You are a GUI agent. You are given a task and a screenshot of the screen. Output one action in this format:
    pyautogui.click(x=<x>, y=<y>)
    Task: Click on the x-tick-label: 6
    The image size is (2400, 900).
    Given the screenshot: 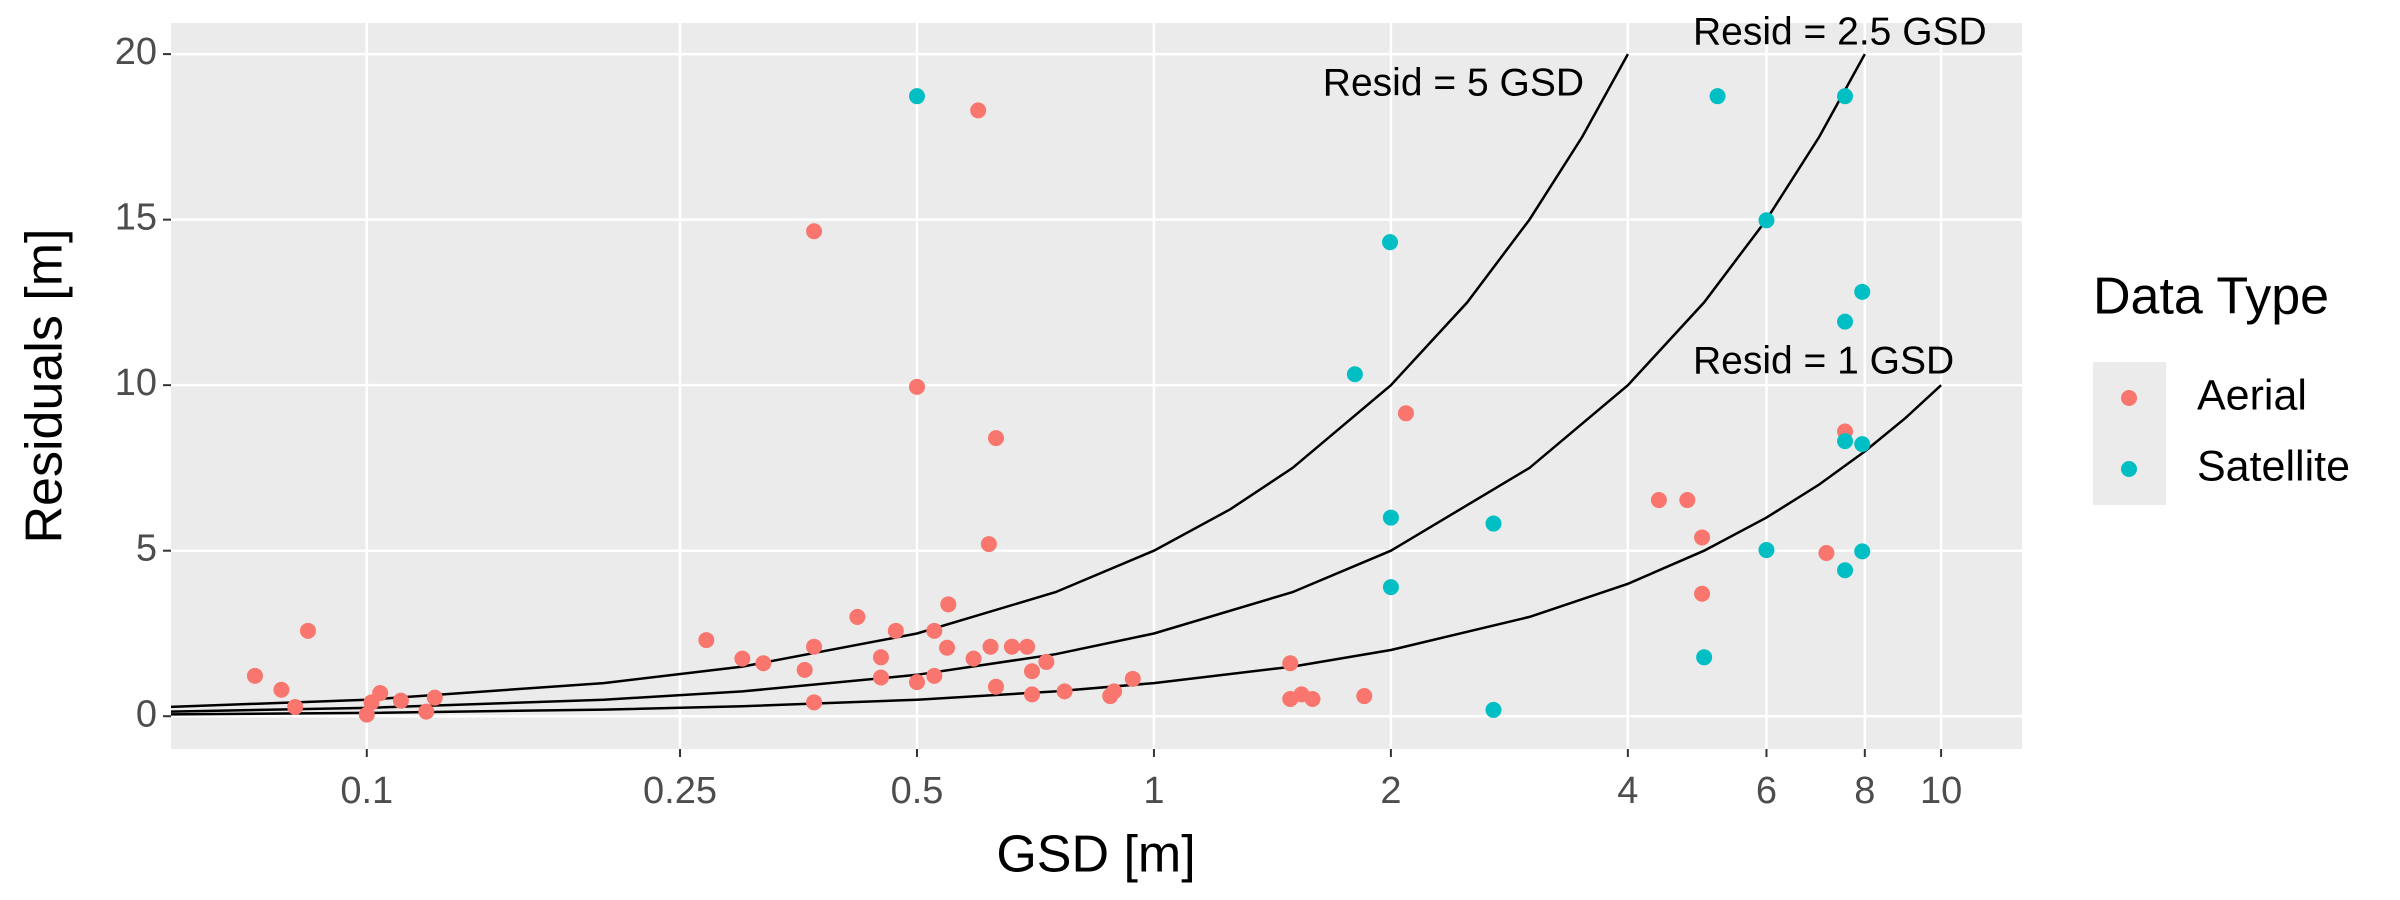 What is the action you would take?
    pyautogui.click(x=1766, y=791)
    